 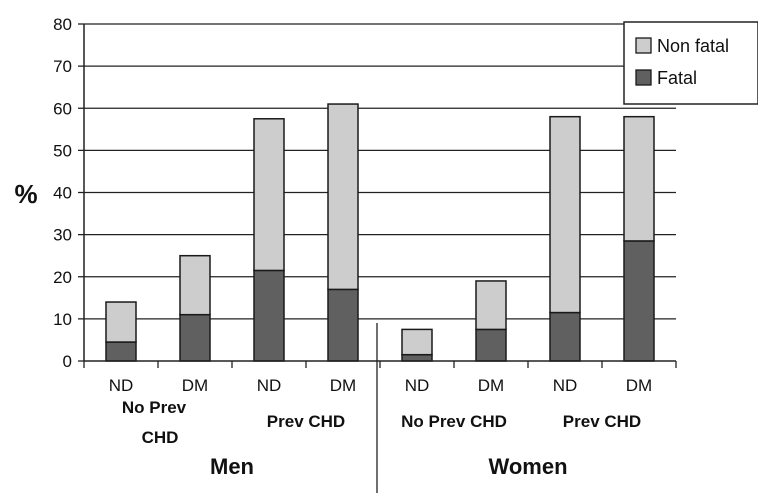 What do you see at coordinates (232, 466) in the screenshot?
I see `x-group-label: Men` at bounding box center [232, 466].